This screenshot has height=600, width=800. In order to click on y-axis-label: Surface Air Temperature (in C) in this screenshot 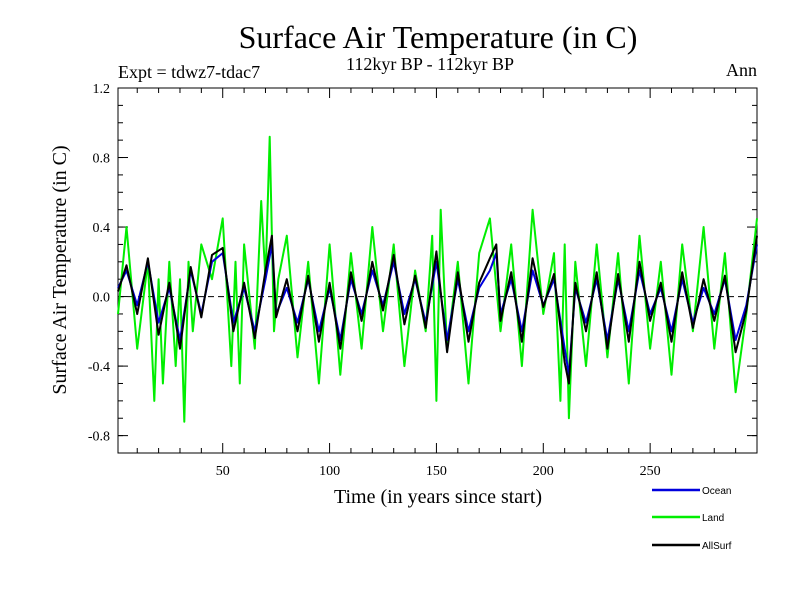, I will do `click(60, 269)`.